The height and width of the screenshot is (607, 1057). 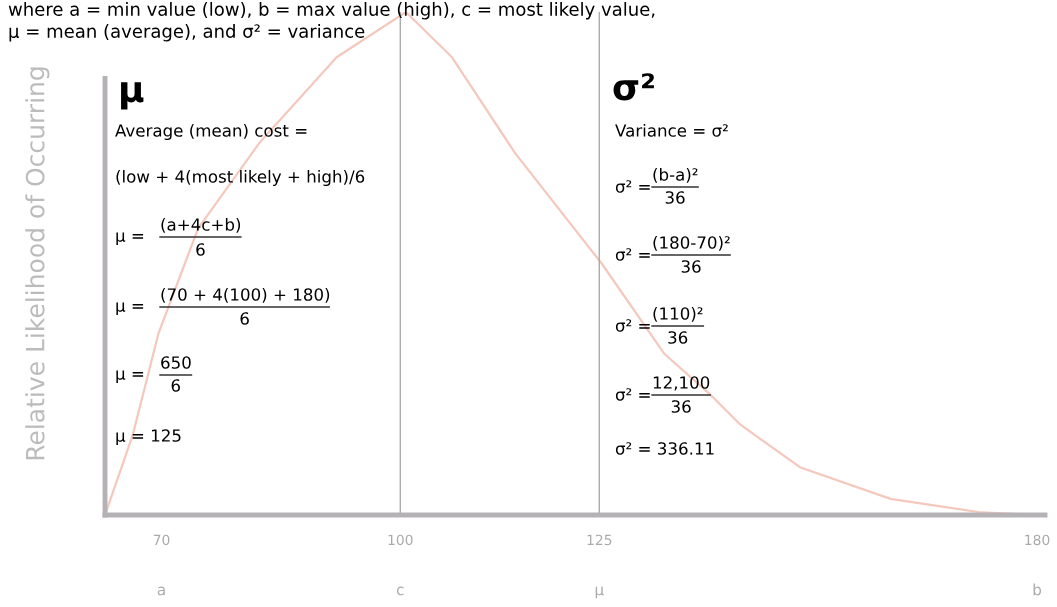 What do you see at coordinates (681, 383) in the screenshot?
I see `annotation: 12,100` at bounding box center [681, 383].